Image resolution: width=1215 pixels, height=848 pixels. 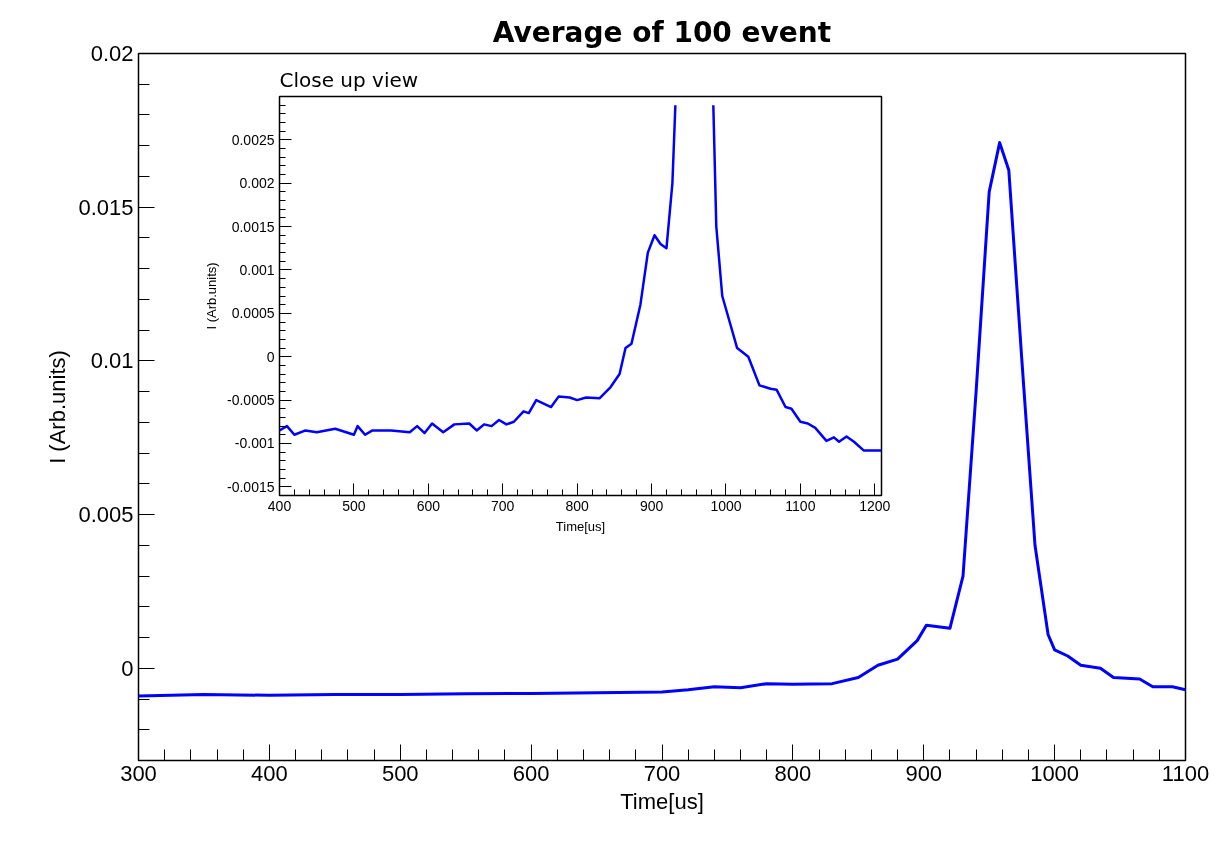 What do you see at coordinates (251, 486) in the screenshot?
I see `y-tick-label: -0.0015` at bounding box center [251, 486].